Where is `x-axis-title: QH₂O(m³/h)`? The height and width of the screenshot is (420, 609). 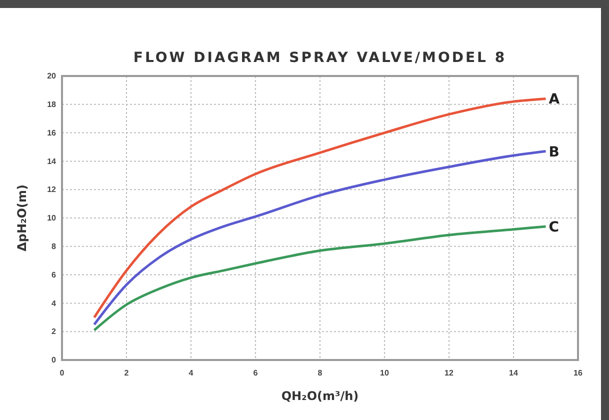 x-axis-title: QH₂O(m³/h) is located at coordinates (320, 396).